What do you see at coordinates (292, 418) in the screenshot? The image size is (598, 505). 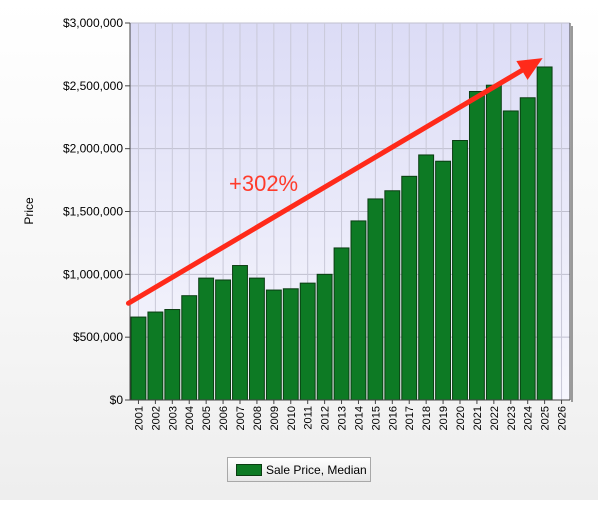 I see `x-tick-label: 2010` at bounding box center [292, 418].